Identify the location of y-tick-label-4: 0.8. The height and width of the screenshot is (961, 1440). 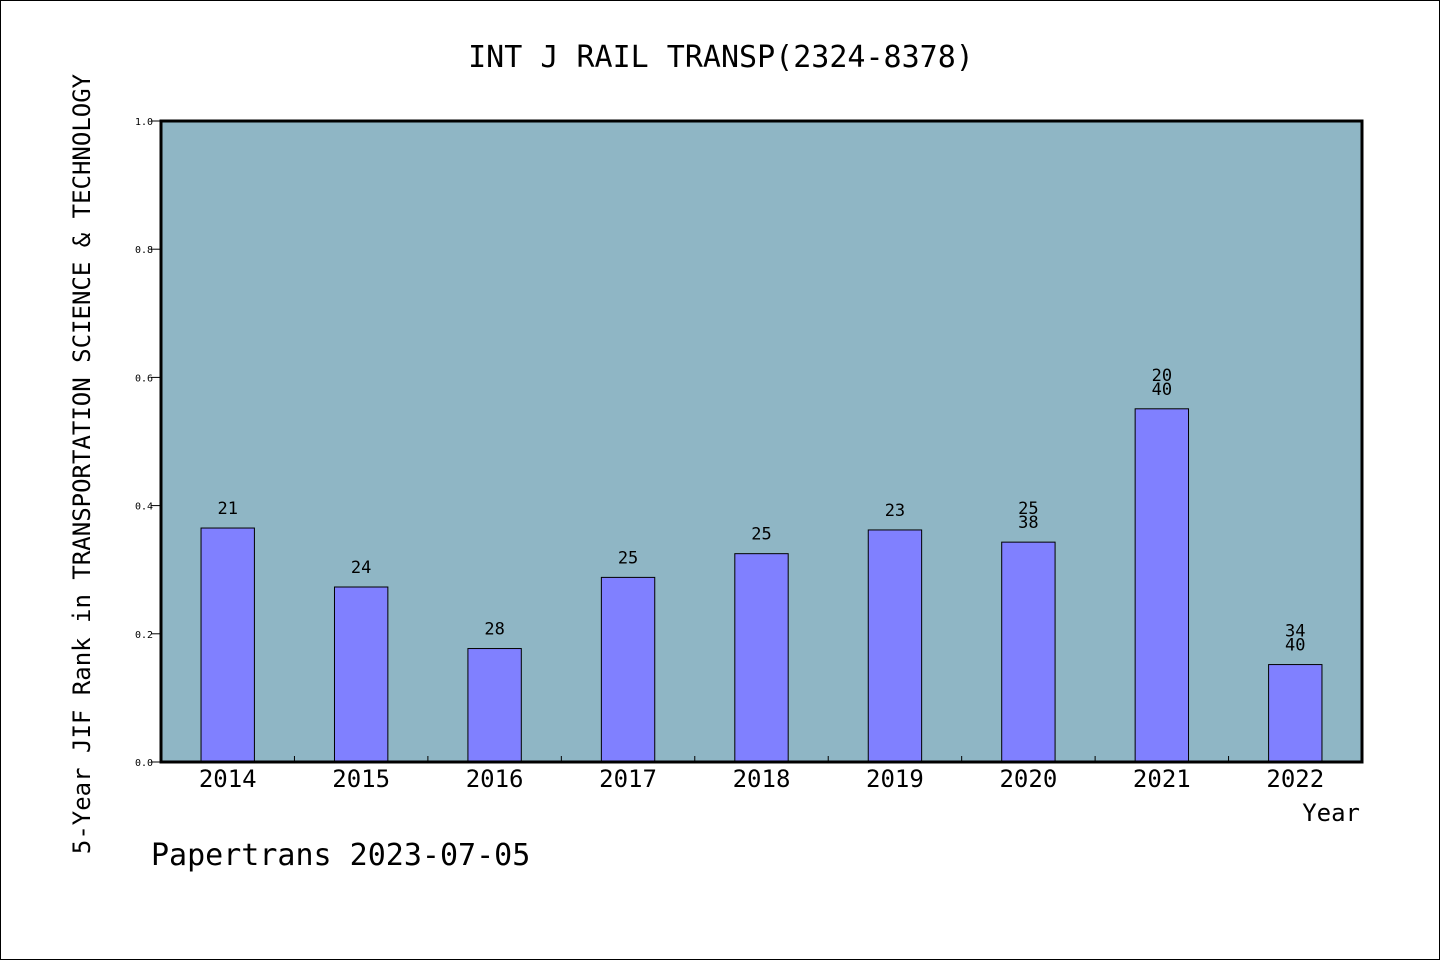
(144, 250).